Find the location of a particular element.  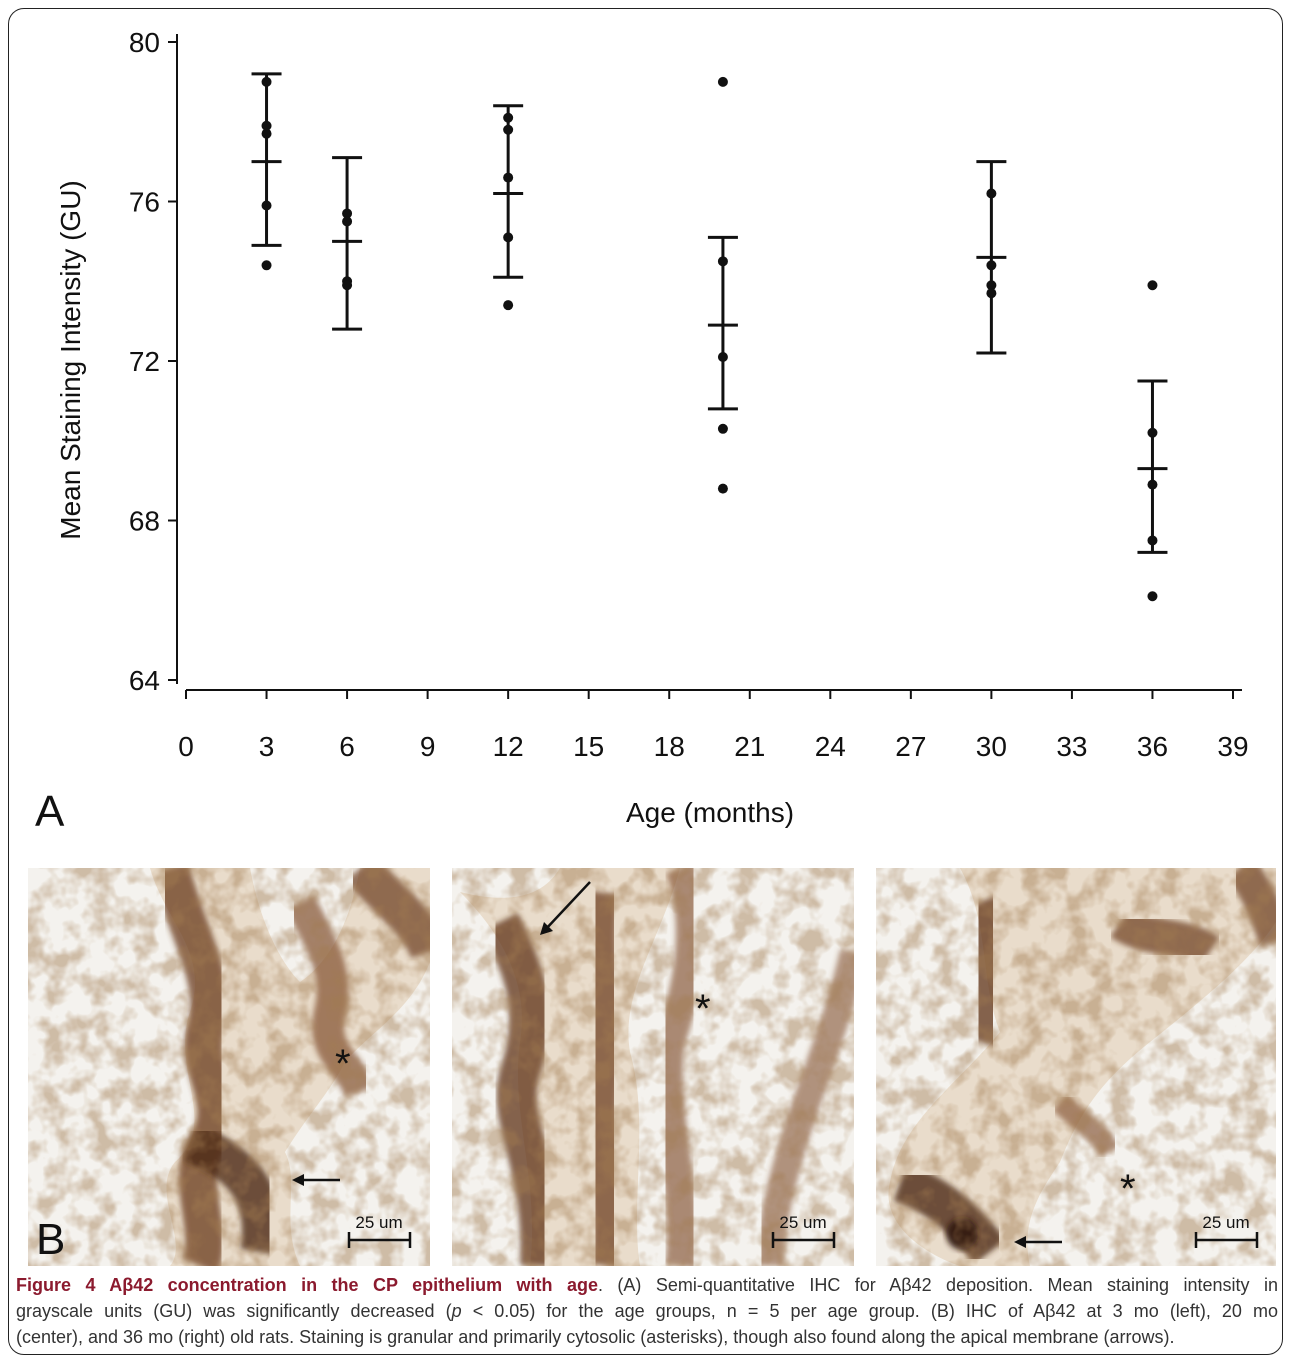

caption-p-symbol: p is located at coordinates (456, 1311).